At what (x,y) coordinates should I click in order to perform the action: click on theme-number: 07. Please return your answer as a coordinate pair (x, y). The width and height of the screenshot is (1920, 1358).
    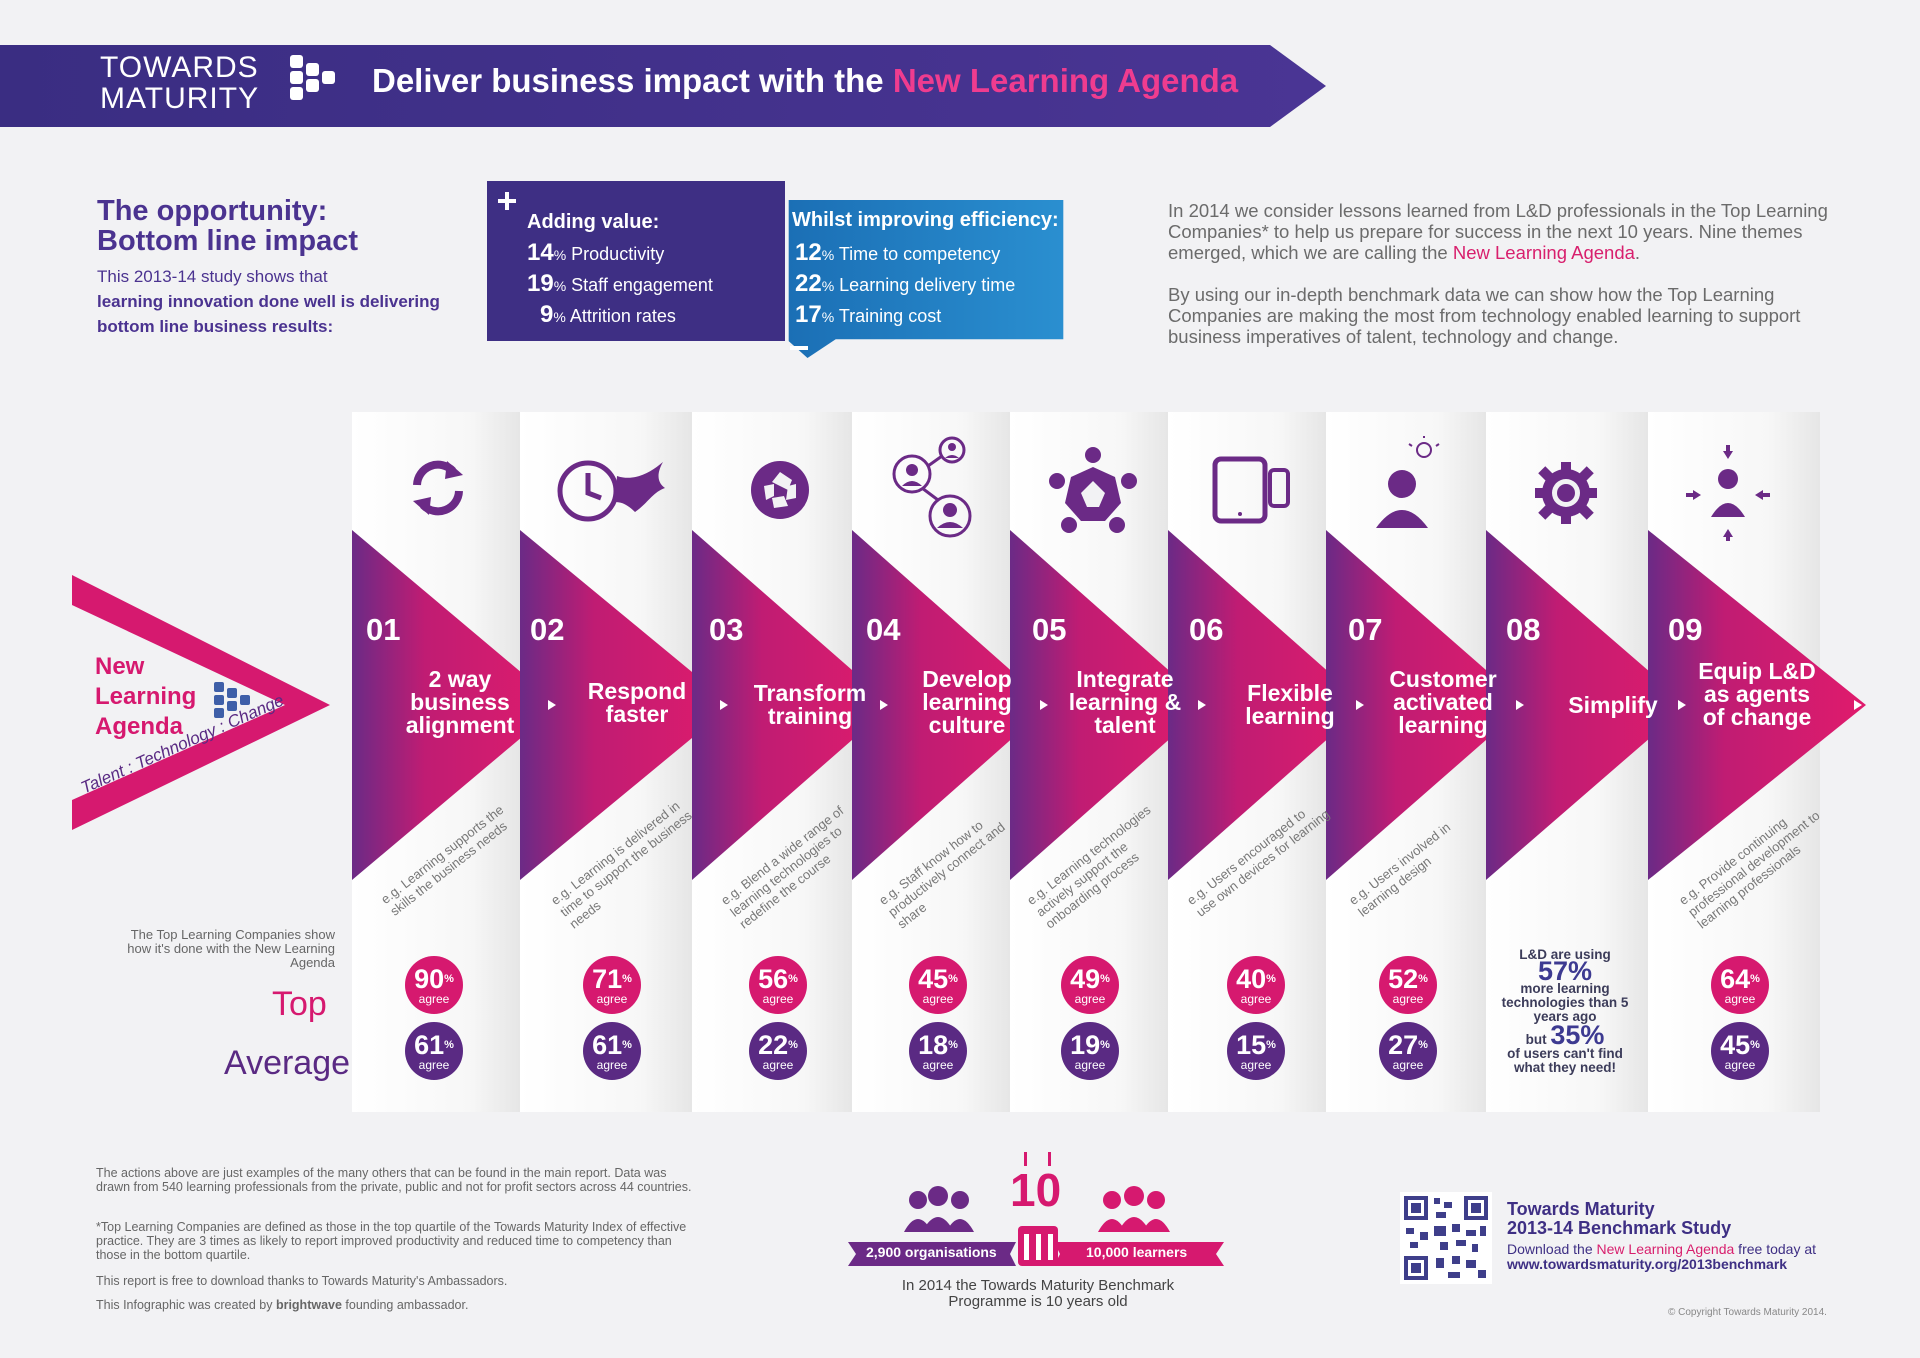
    Looking at the image, I should click on (1365, 629).